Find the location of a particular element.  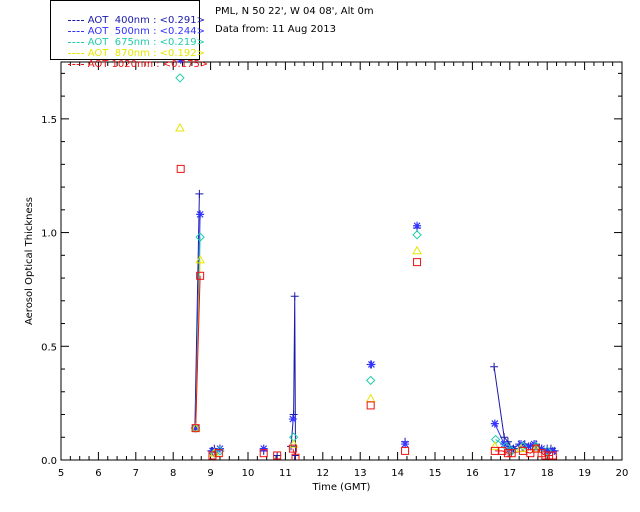

legend-swatch-870nm is located at coordinates (75, 53).